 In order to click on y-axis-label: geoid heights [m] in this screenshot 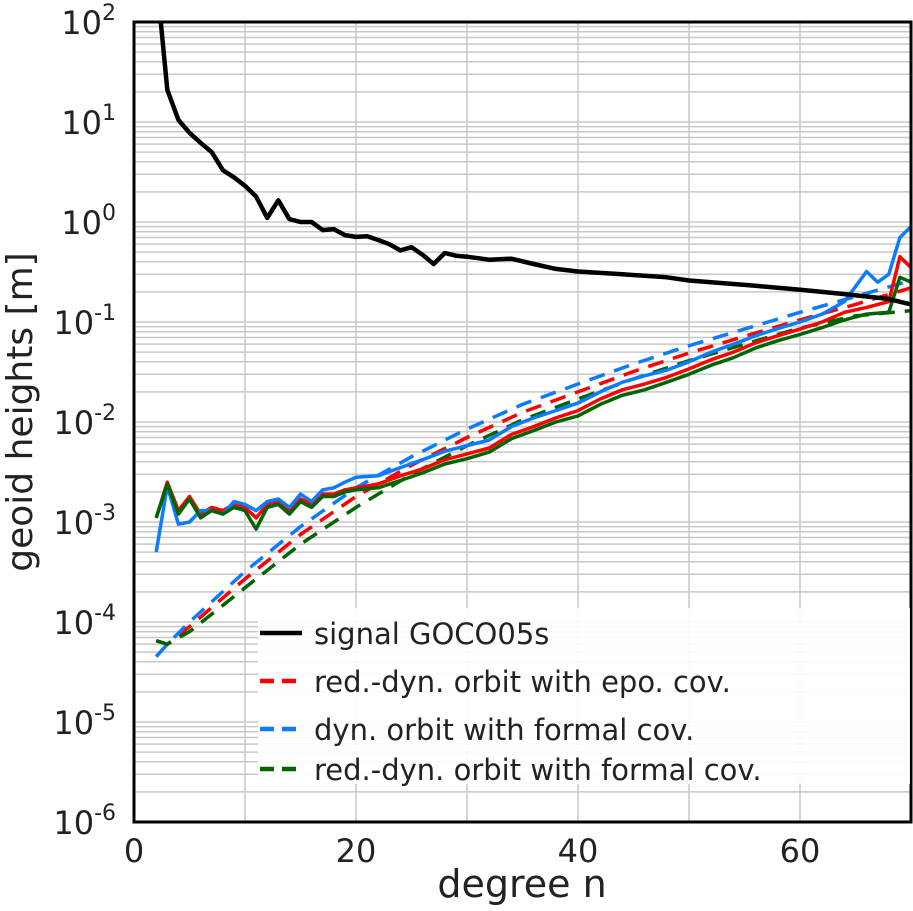, I will do `click(20, 411)`.